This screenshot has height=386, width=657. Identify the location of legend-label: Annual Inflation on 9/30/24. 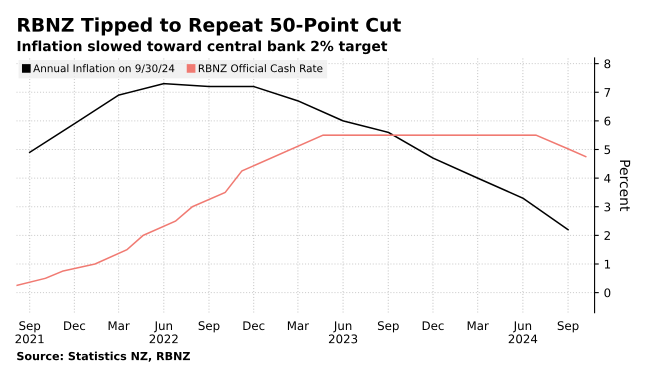
(103, 69).